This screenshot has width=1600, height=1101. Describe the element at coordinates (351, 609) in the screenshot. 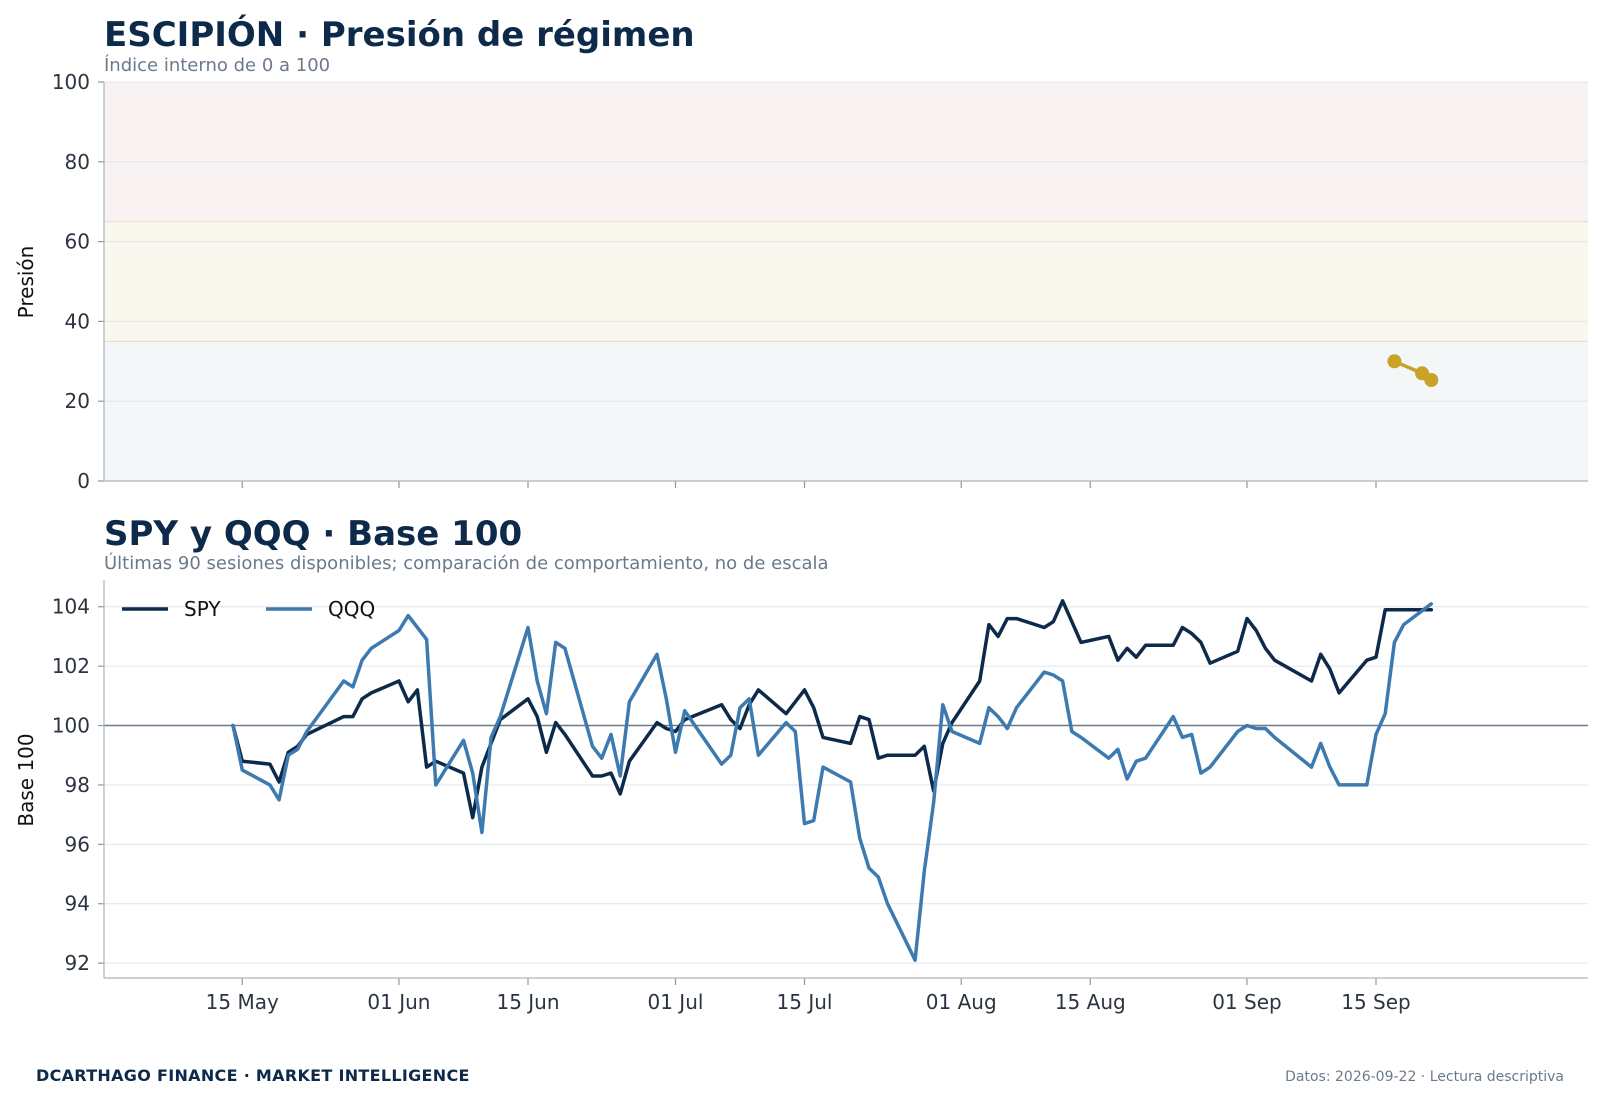

I see `legend-label-qqq: QQQ` at that location.